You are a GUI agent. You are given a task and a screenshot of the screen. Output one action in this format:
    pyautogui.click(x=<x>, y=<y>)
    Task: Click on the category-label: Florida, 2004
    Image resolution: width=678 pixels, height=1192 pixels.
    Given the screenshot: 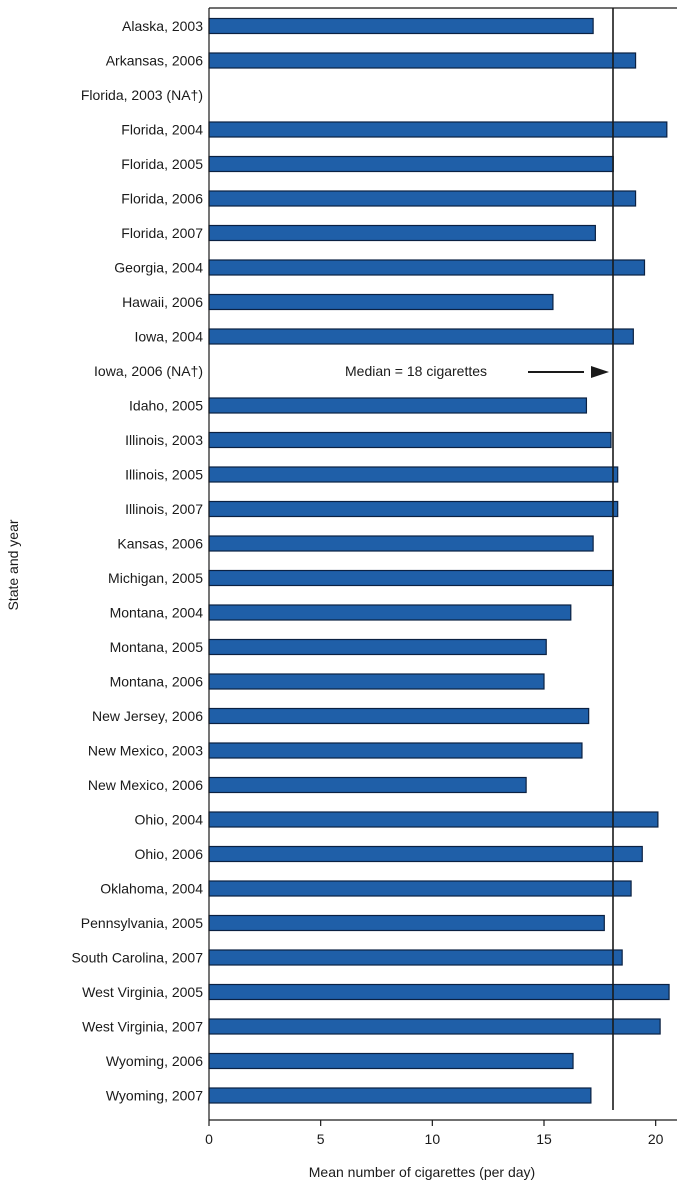 What is the action you would take?
    pyautogui.click(x=162, y=130)
    